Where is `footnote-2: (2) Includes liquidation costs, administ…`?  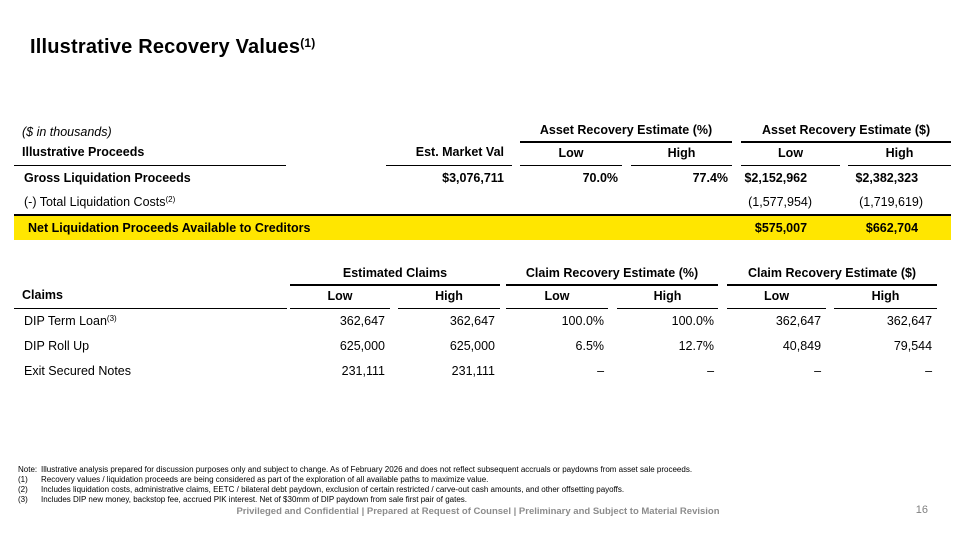 footnote-2: (2) Includes liquidation costs, administ… is located at coordinates (480, 490).